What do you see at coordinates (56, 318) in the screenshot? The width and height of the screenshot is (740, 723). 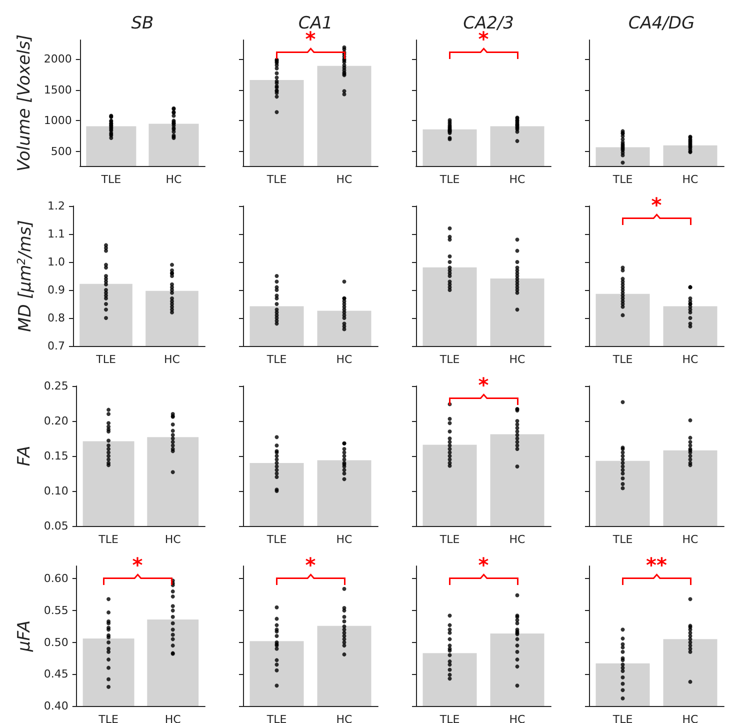 I see `y-tick-label: 0.8` at bounding box center [56, 318].